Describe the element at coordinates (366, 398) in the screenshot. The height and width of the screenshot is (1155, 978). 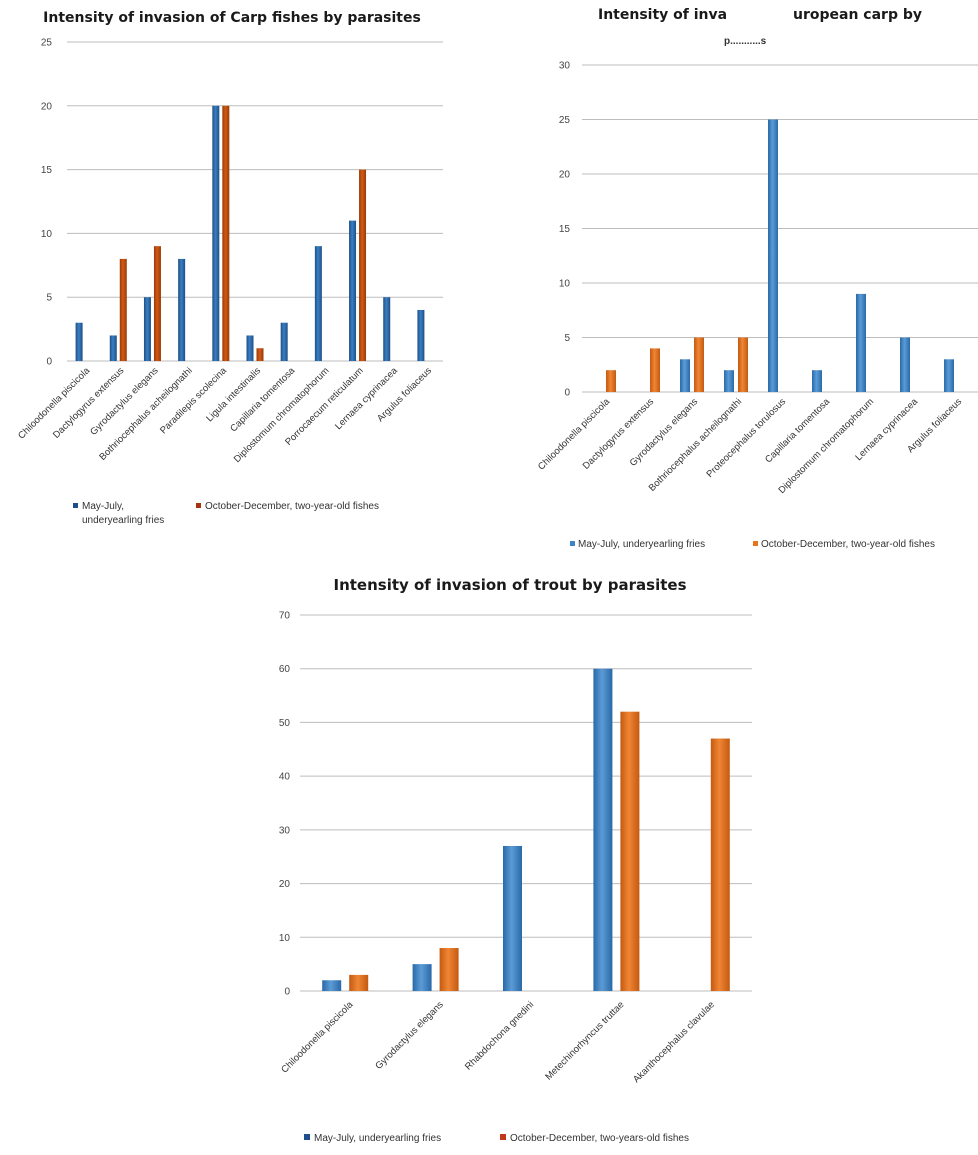
I see `category-label: Lernaea cyprinacea` at that location.